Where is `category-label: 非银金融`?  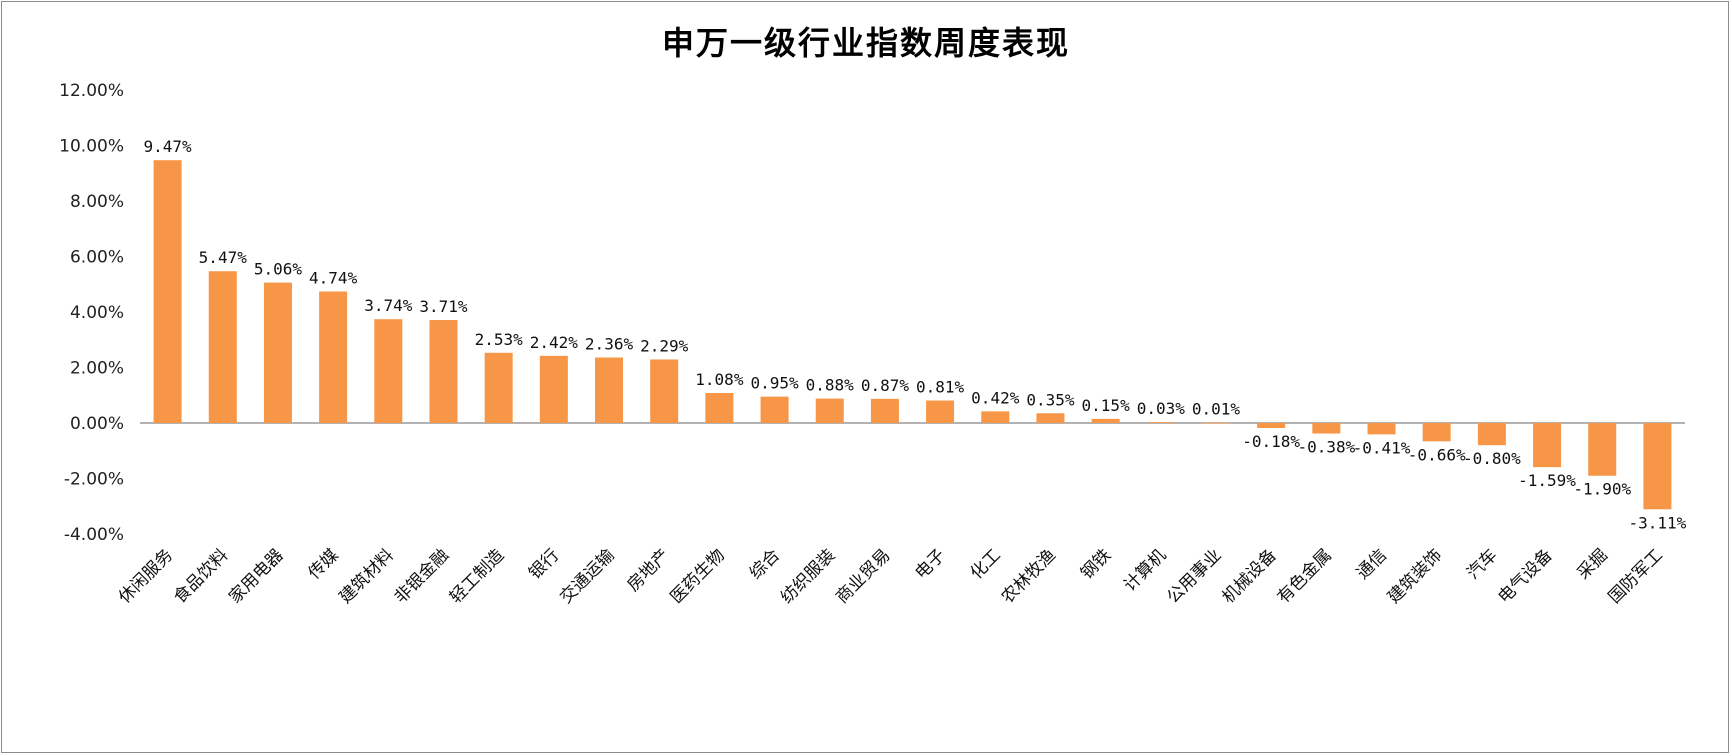 category-label: 非银金融 is located at coordinates (422, 576).